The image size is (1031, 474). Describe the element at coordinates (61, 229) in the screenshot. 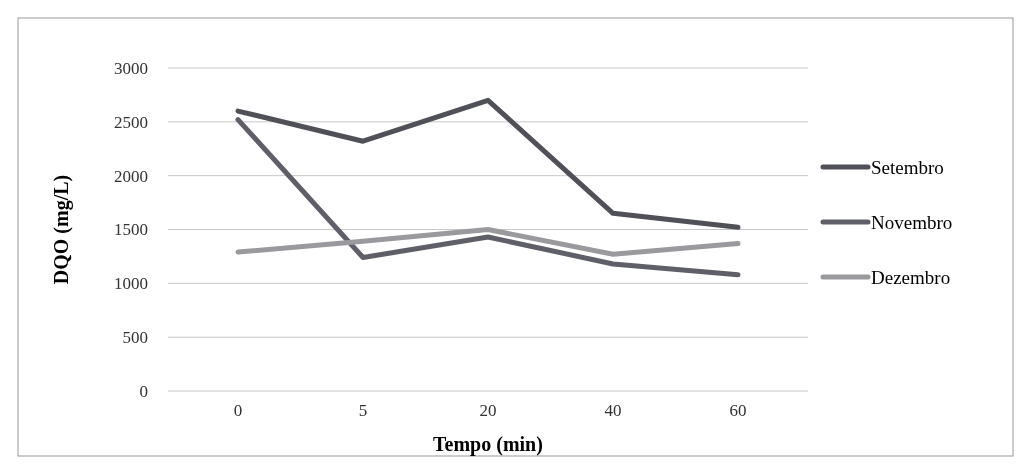

I see `y-axis-title: DQO (mg/L)` at that location.